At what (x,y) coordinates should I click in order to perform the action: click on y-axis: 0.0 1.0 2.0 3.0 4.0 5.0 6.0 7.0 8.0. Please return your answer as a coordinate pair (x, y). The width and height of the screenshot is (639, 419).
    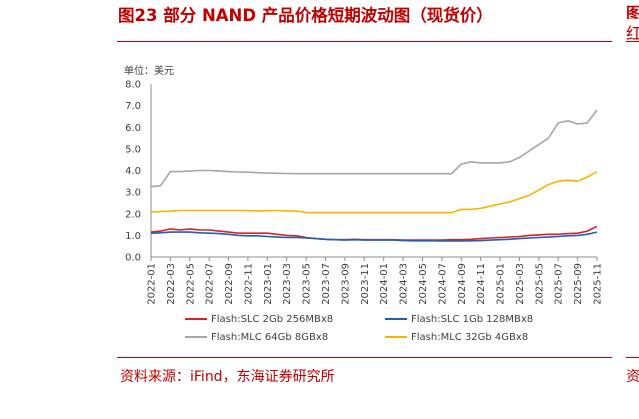
    Looking at the image, I should click on (138, 172).